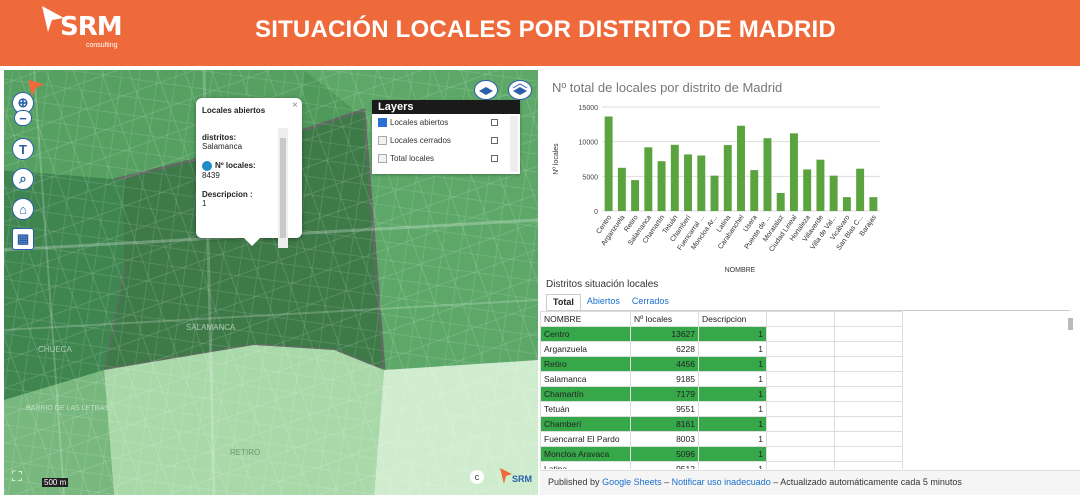  I want to click on popup-field-value: 8439, so click(211, 175).